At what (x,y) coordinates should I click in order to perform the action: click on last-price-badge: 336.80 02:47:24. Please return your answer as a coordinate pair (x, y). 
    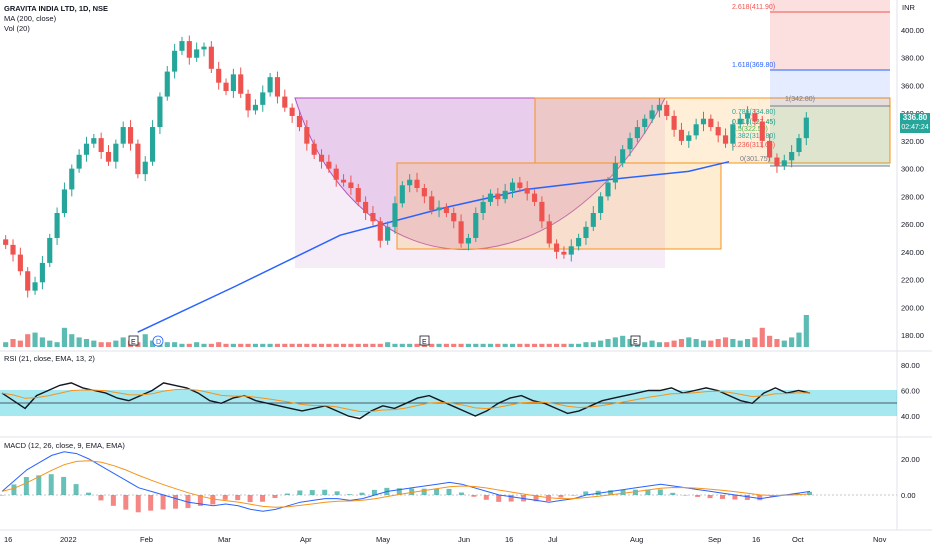
    Looking at the image, I should click on (915, 123).